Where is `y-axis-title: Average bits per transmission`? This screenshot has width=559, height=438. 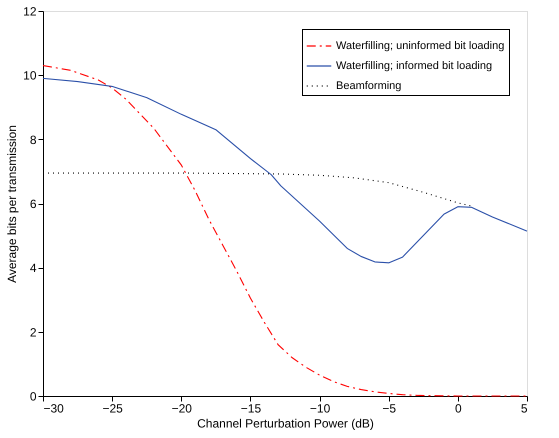
y-axis-title: Average bits per transmission is located at coordinates (12, 204).